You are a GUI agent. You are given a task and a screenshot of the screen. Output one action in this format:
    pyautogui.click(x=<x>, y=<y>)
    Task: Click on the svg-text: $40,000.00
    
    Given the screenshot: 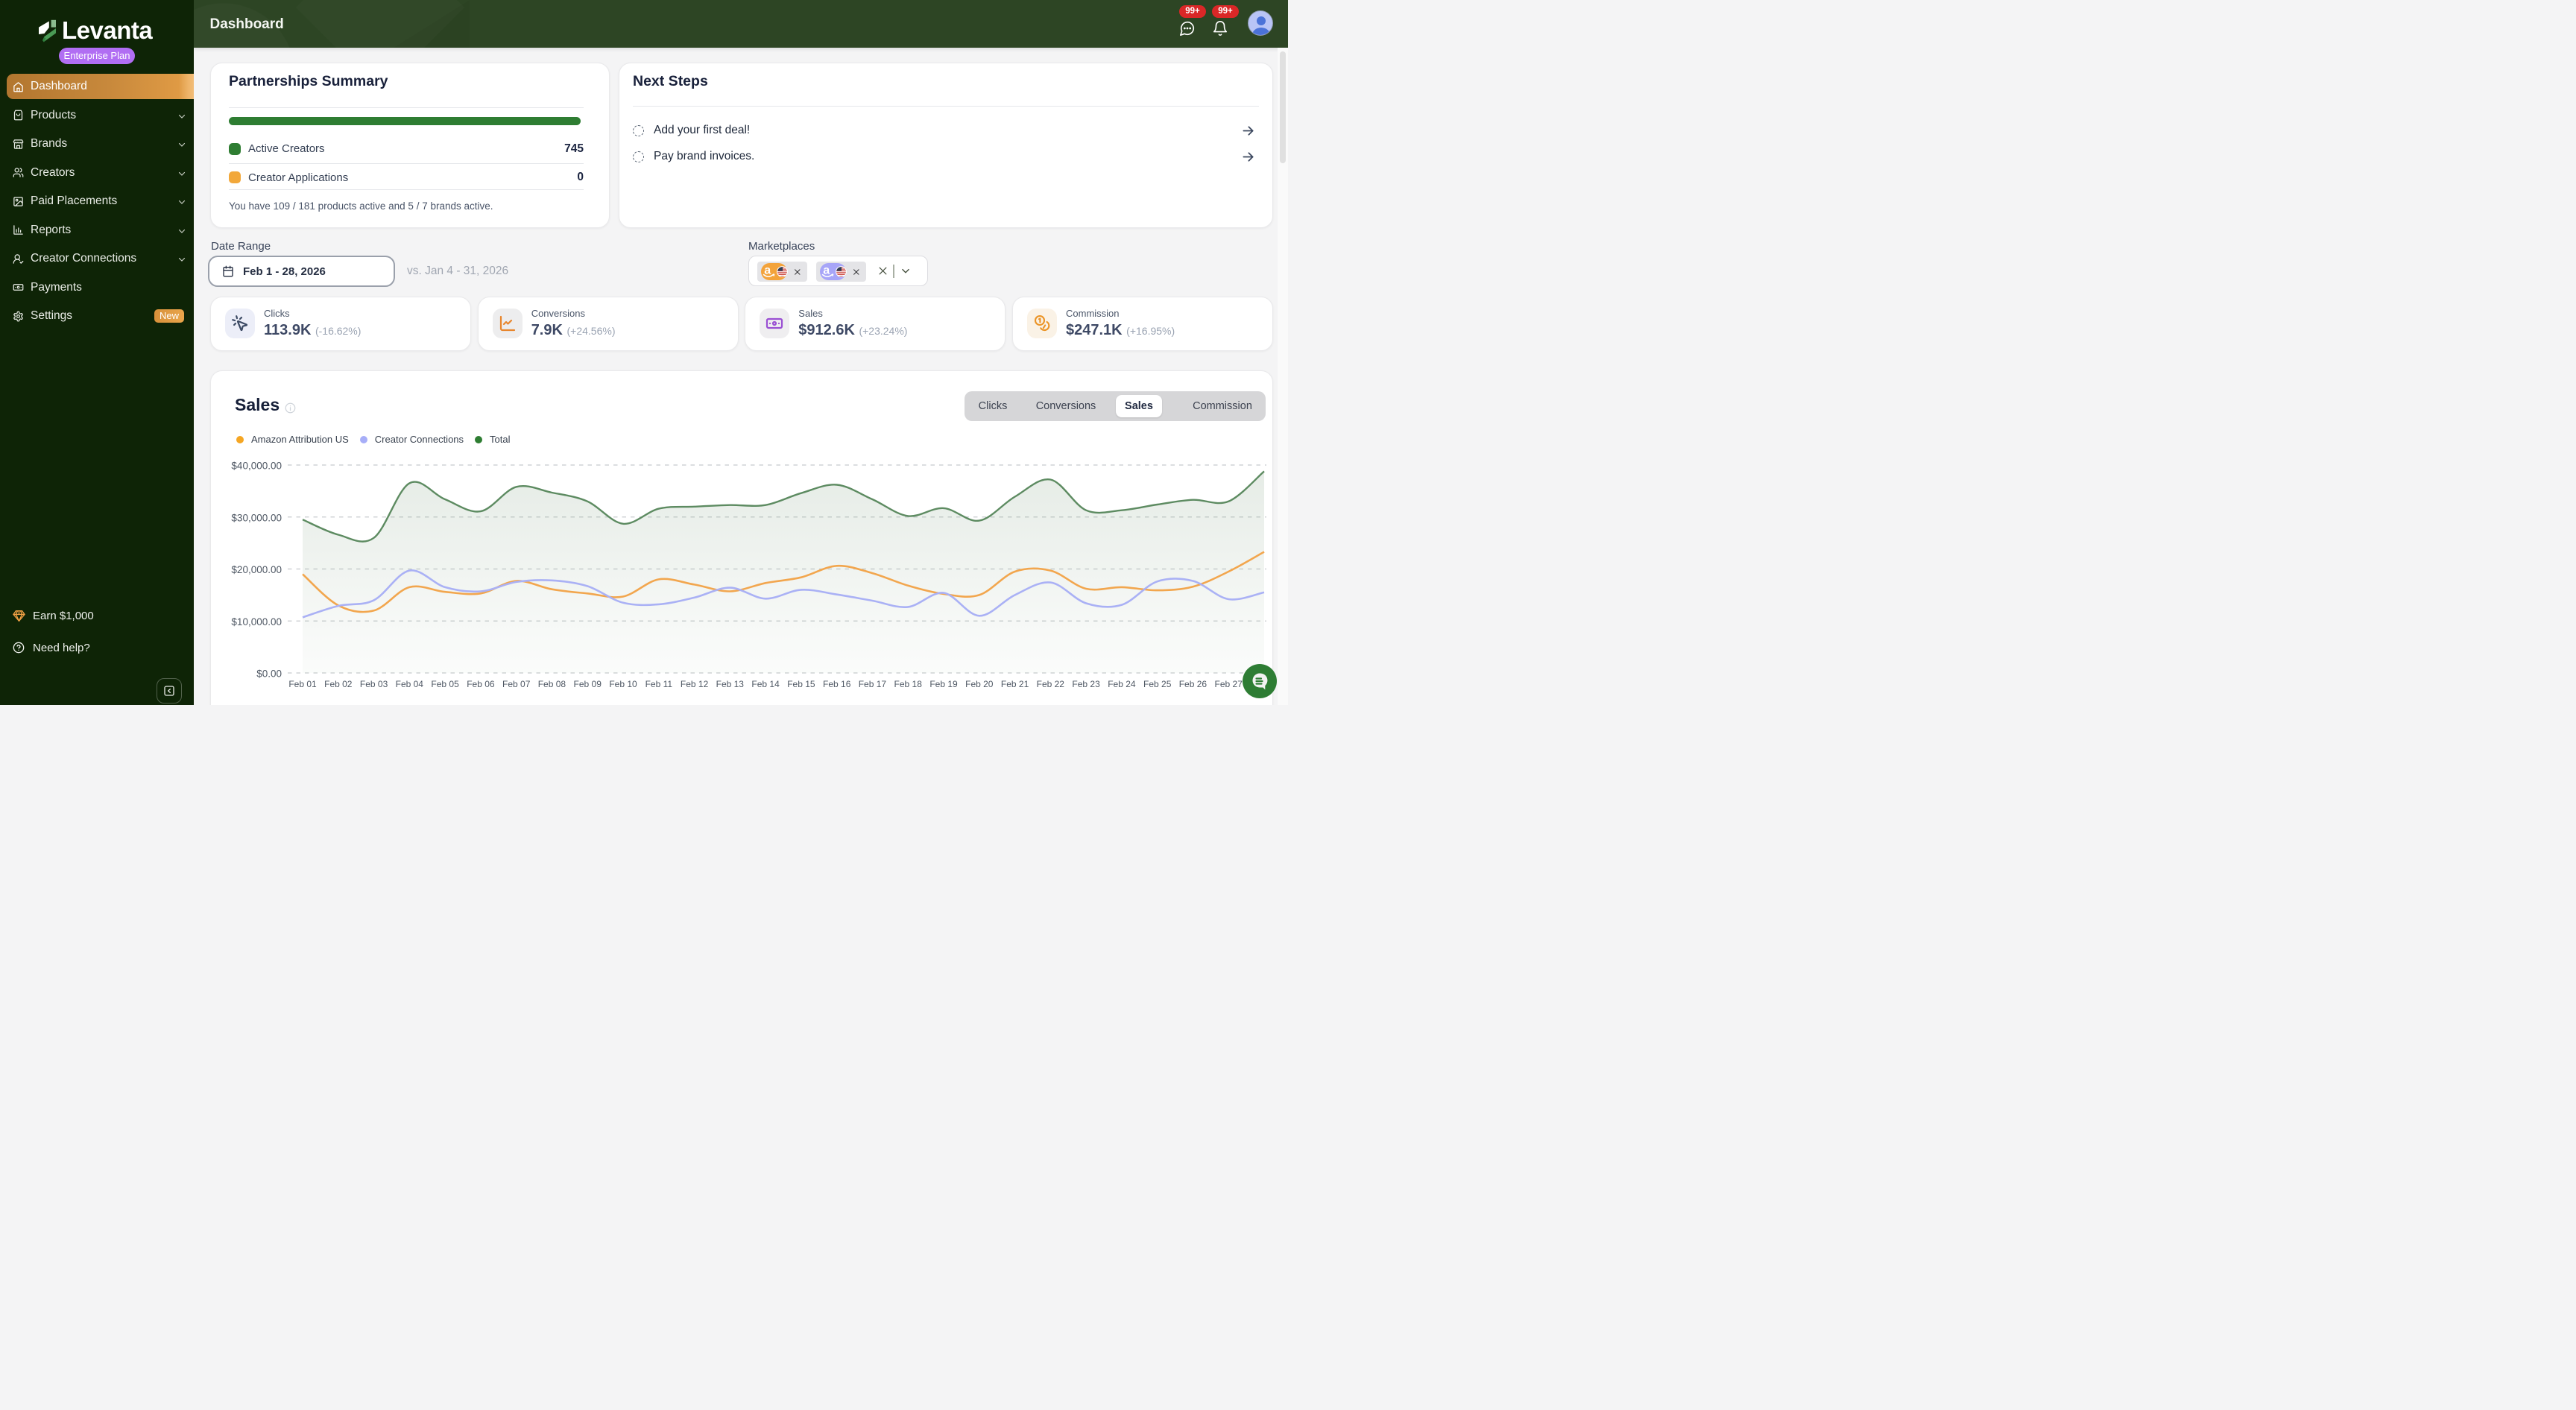 What is the action you would take?
    pyautogui.click(x=256, y=466)
    